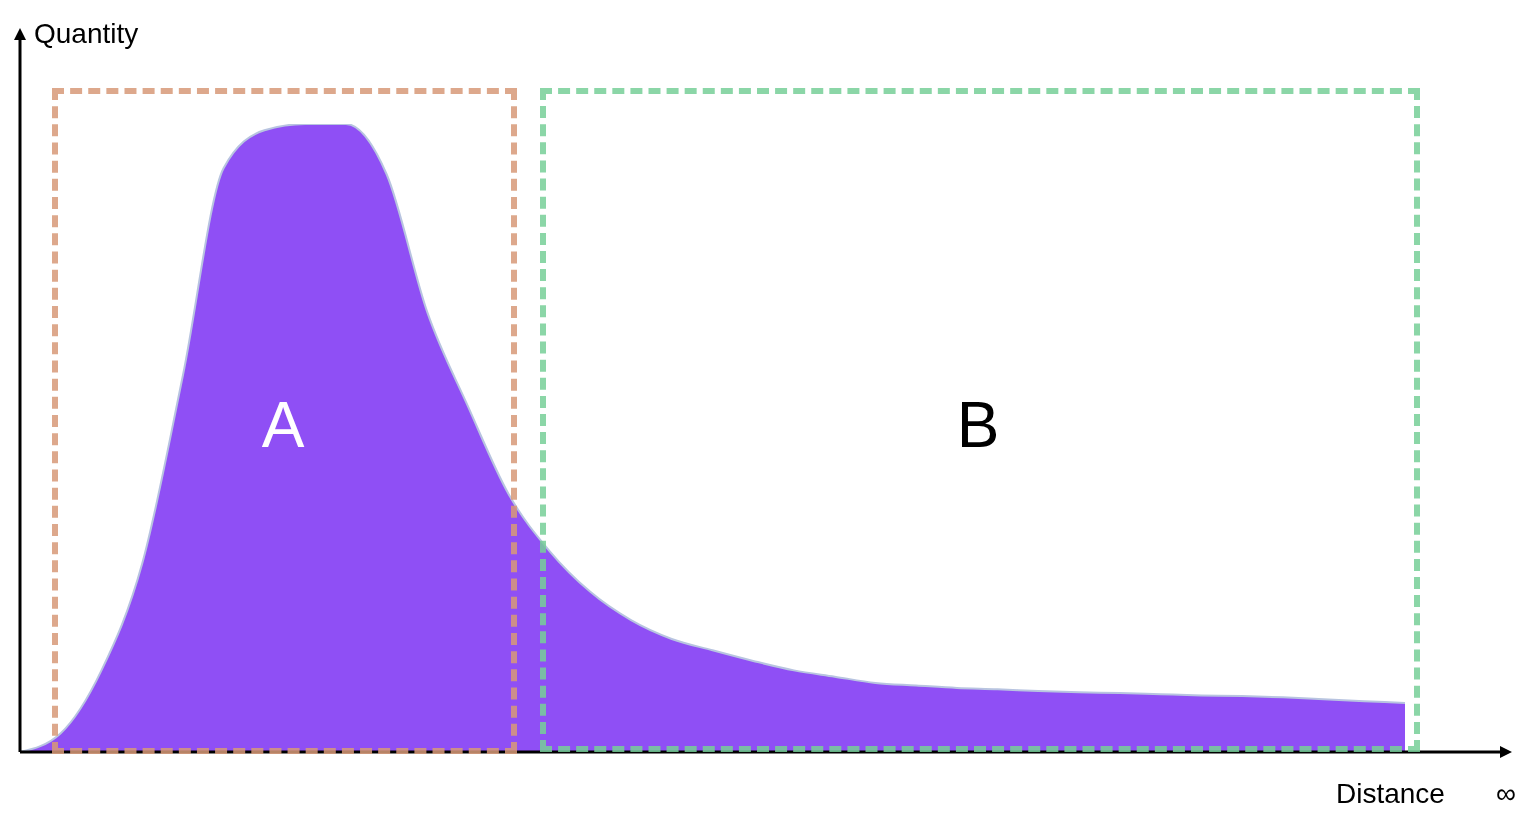 The image size is (1540, 824). Describe the element at coordinates (1390, 794) in the screenshot. I see `x-axis-title: Distance` at that location.